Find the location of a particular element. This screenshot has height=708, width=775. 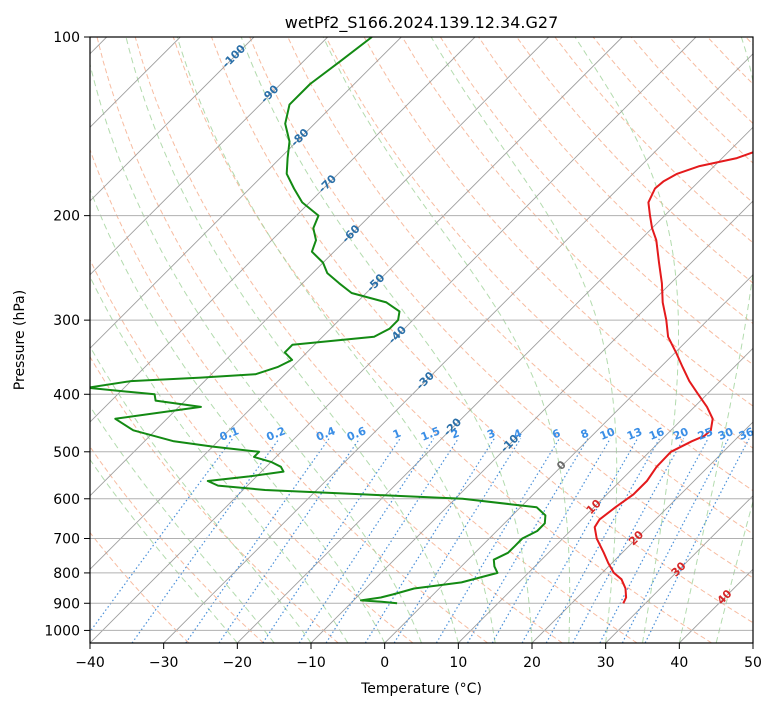

isotherm-label: -60 is located at coordinates (350, 233).